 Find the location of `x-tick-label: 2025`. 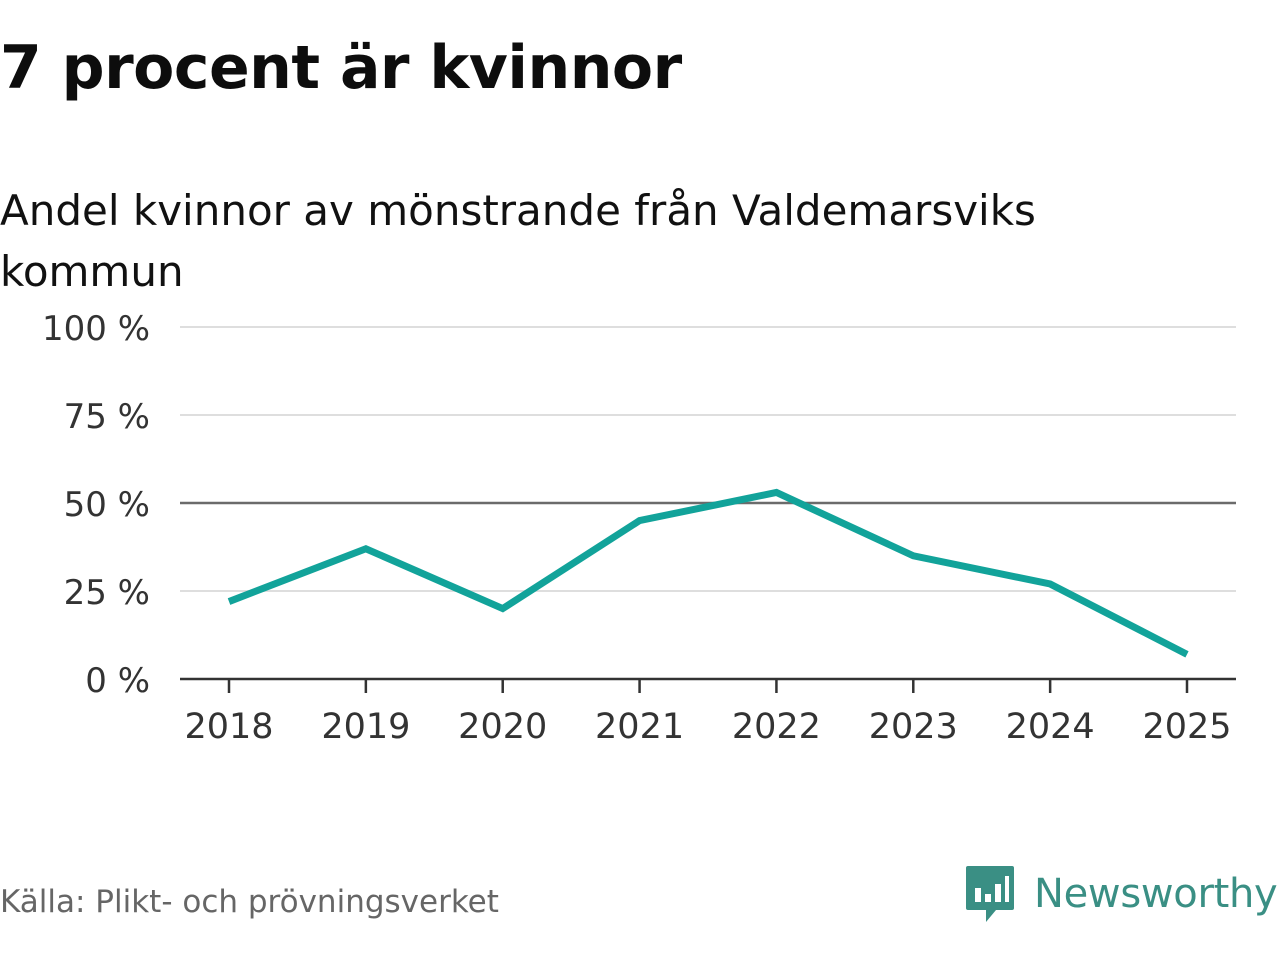

x-tick-label: 2025 is located at coordinates (1186, 727).